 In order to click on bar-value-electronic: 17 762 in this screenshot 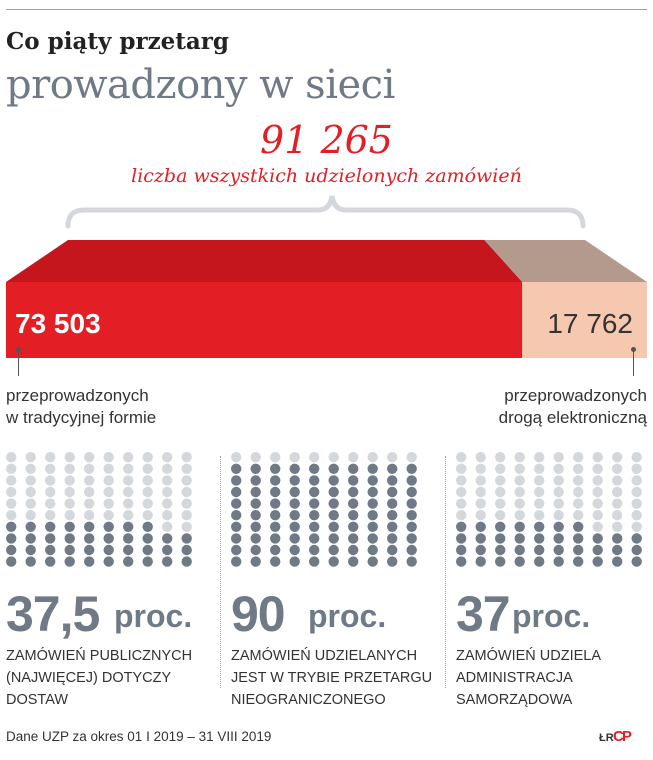, I will do `click(590, 323)`.